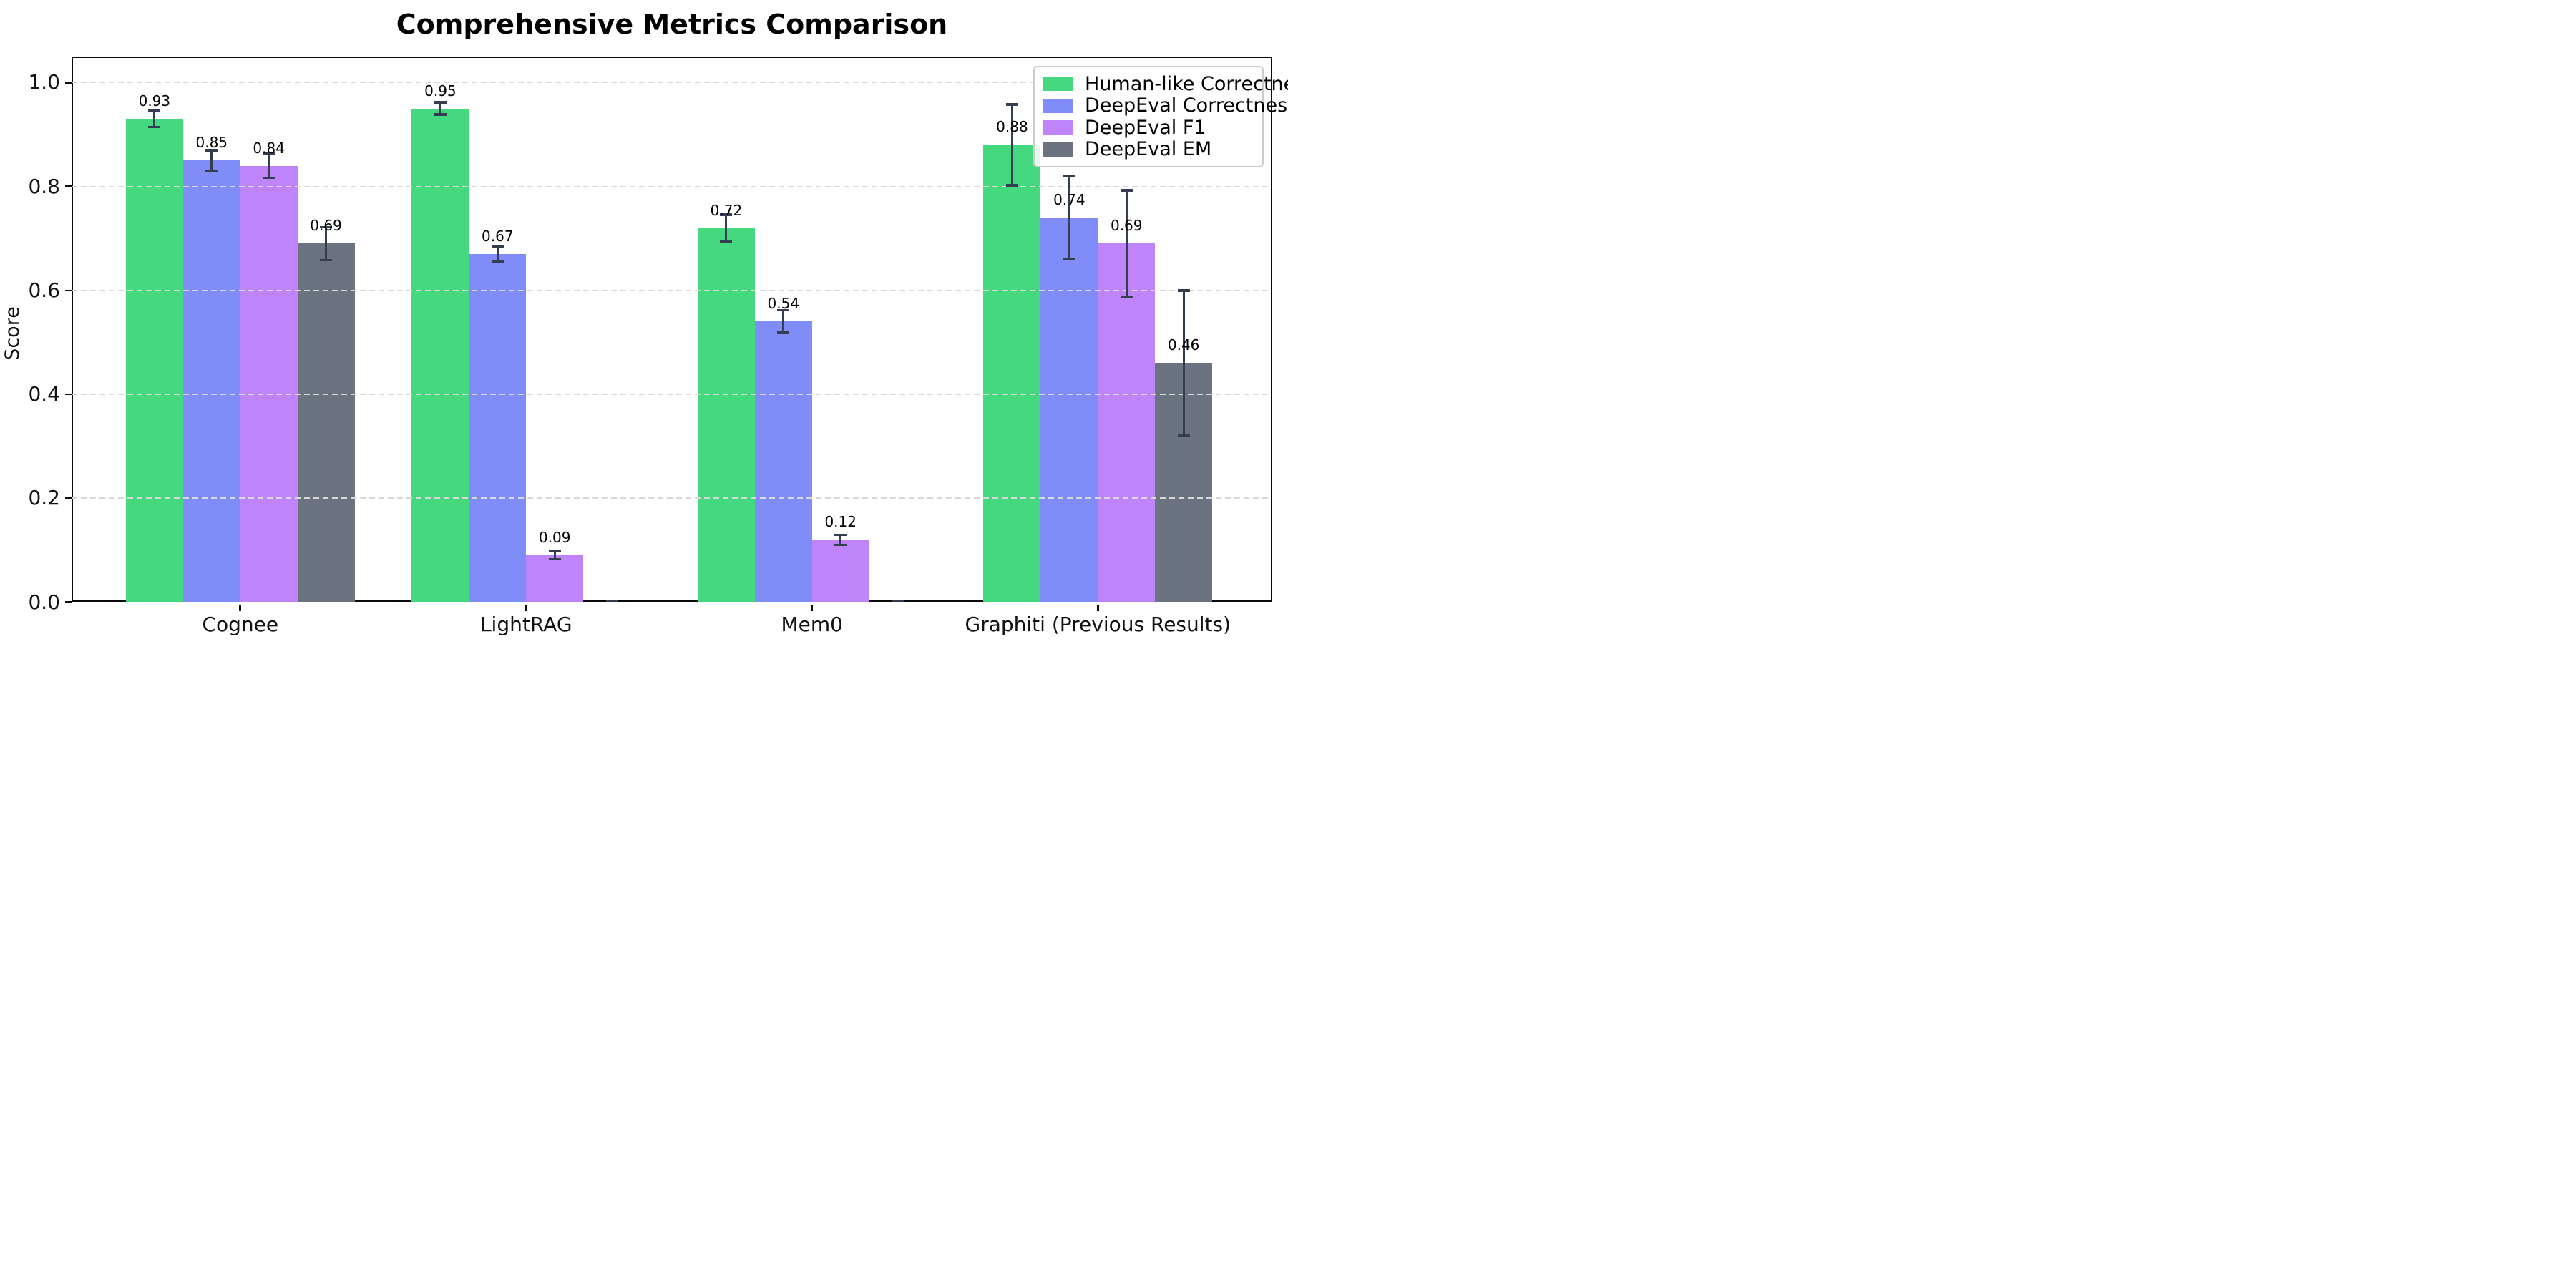 The height and width of the screenshot is (1288, 2576). I want to click on legend-label: Human-like Correctness, so click(1186, 83).